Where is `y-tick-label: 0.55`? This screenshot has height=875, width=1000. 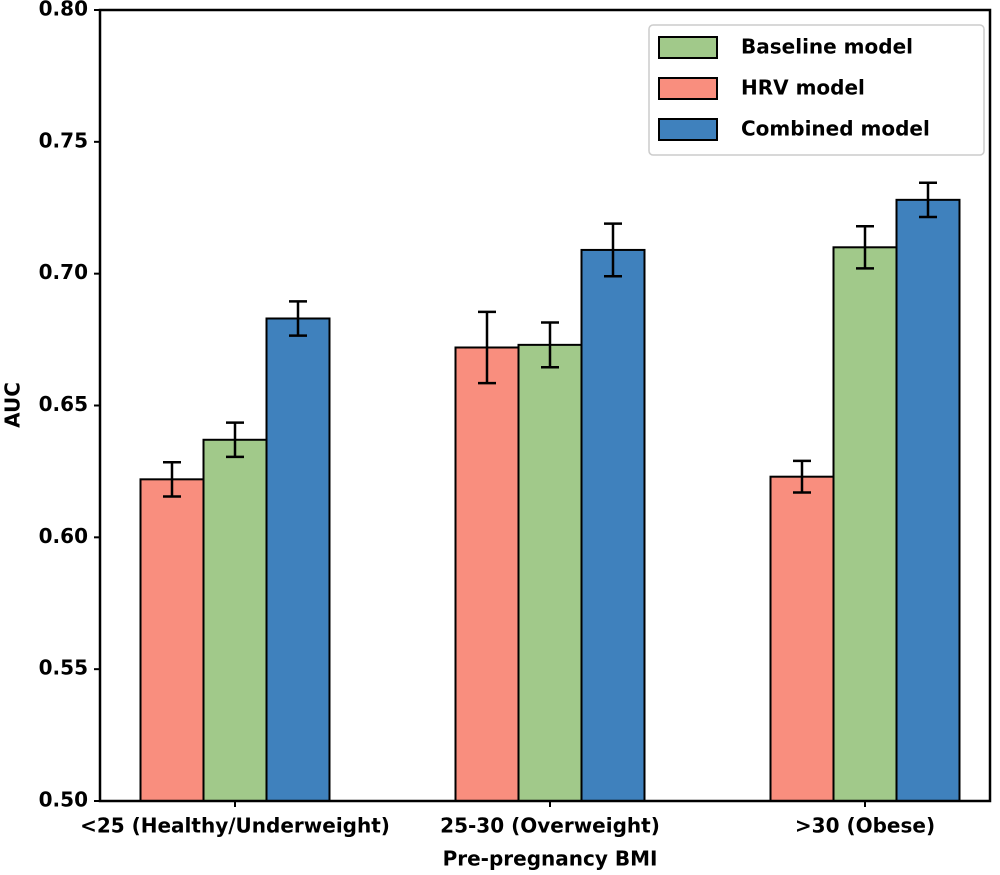
y-tick-label: 0.55 is located at coordinates (63, 668).